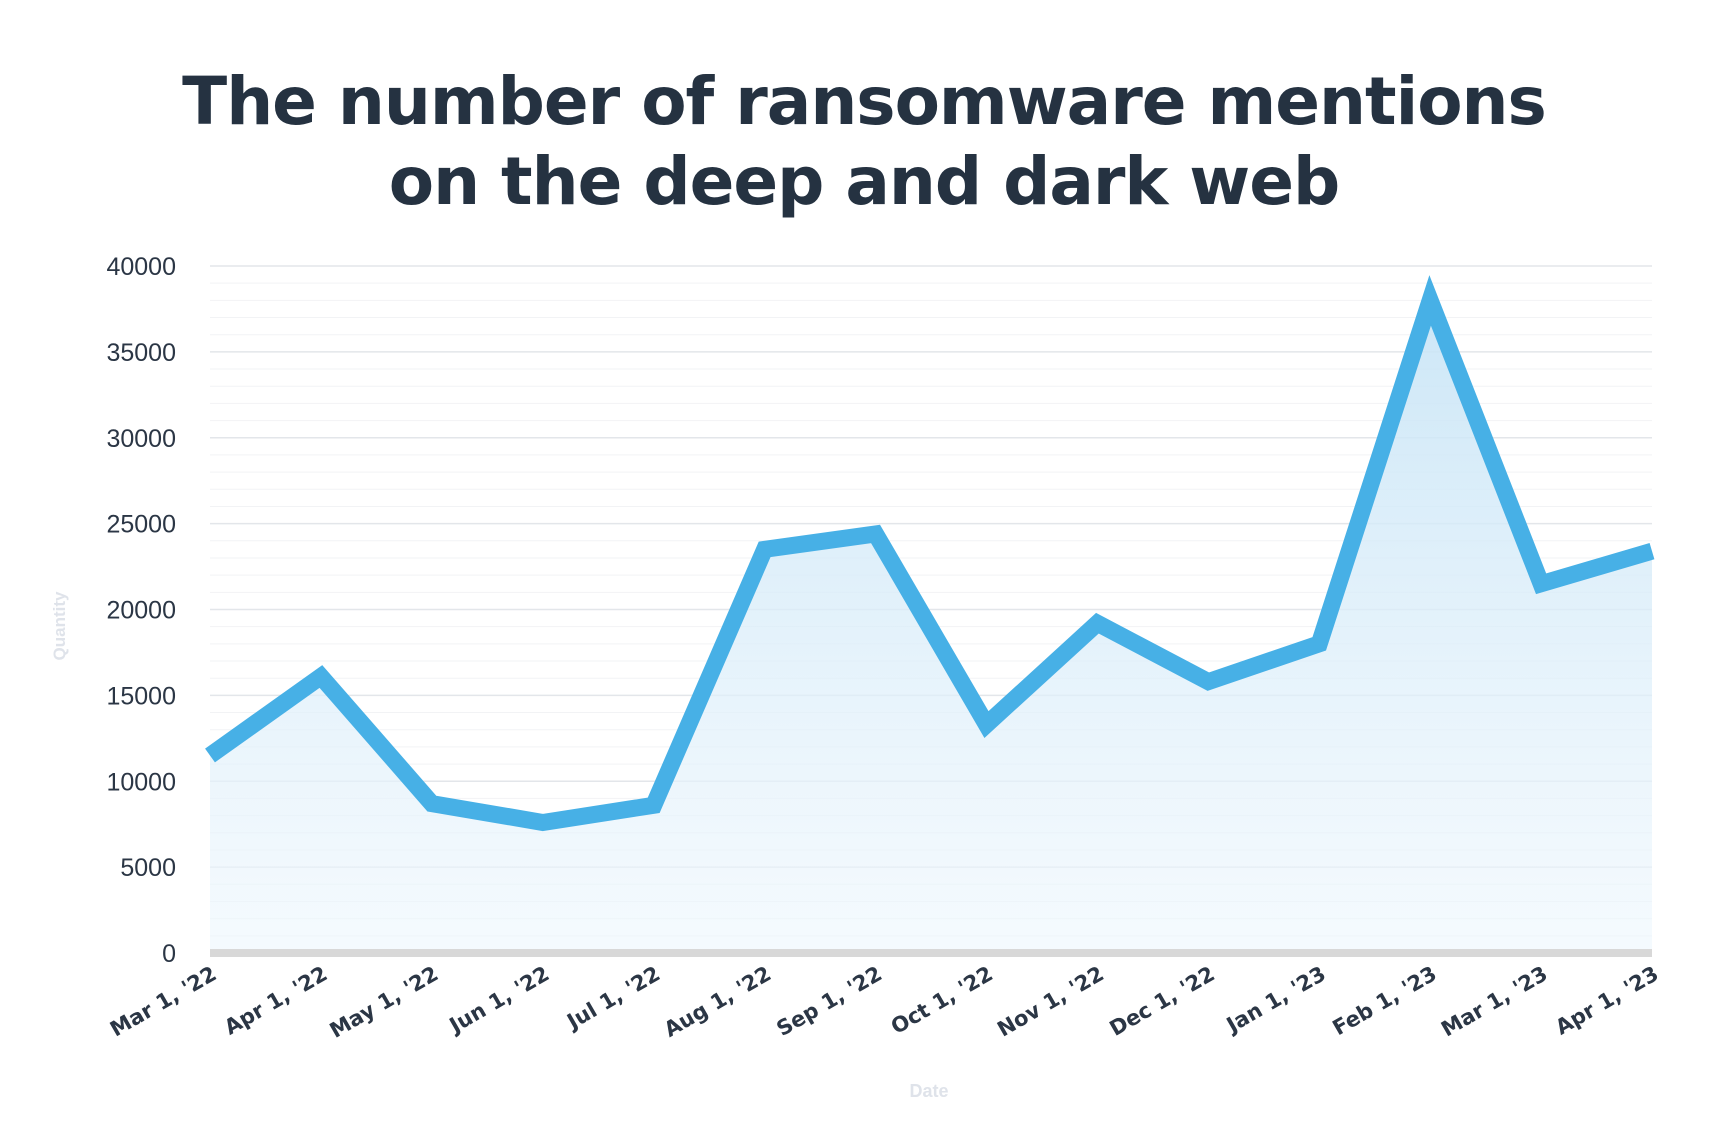 The image size is (1728, 1148). I want to click on x-tick-label: Mar 1, '22, so click(163, 1002).